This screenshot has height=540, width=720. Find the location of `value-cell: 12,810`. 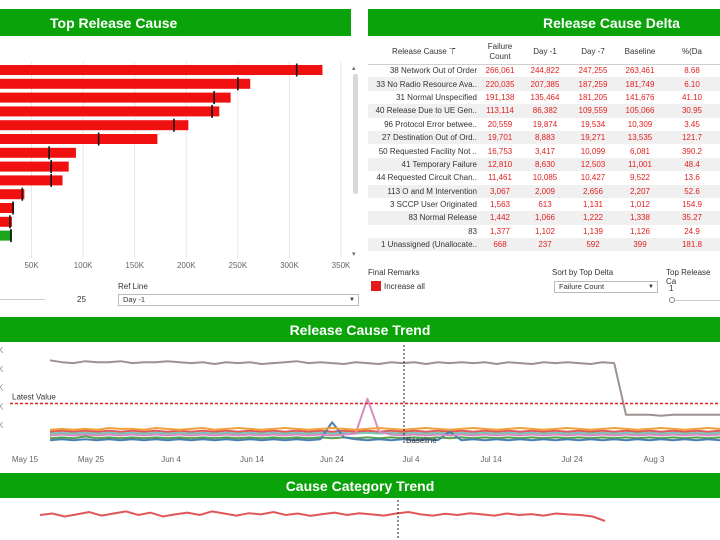

value-cell: 12,810 is located at coordinates (500, 164).